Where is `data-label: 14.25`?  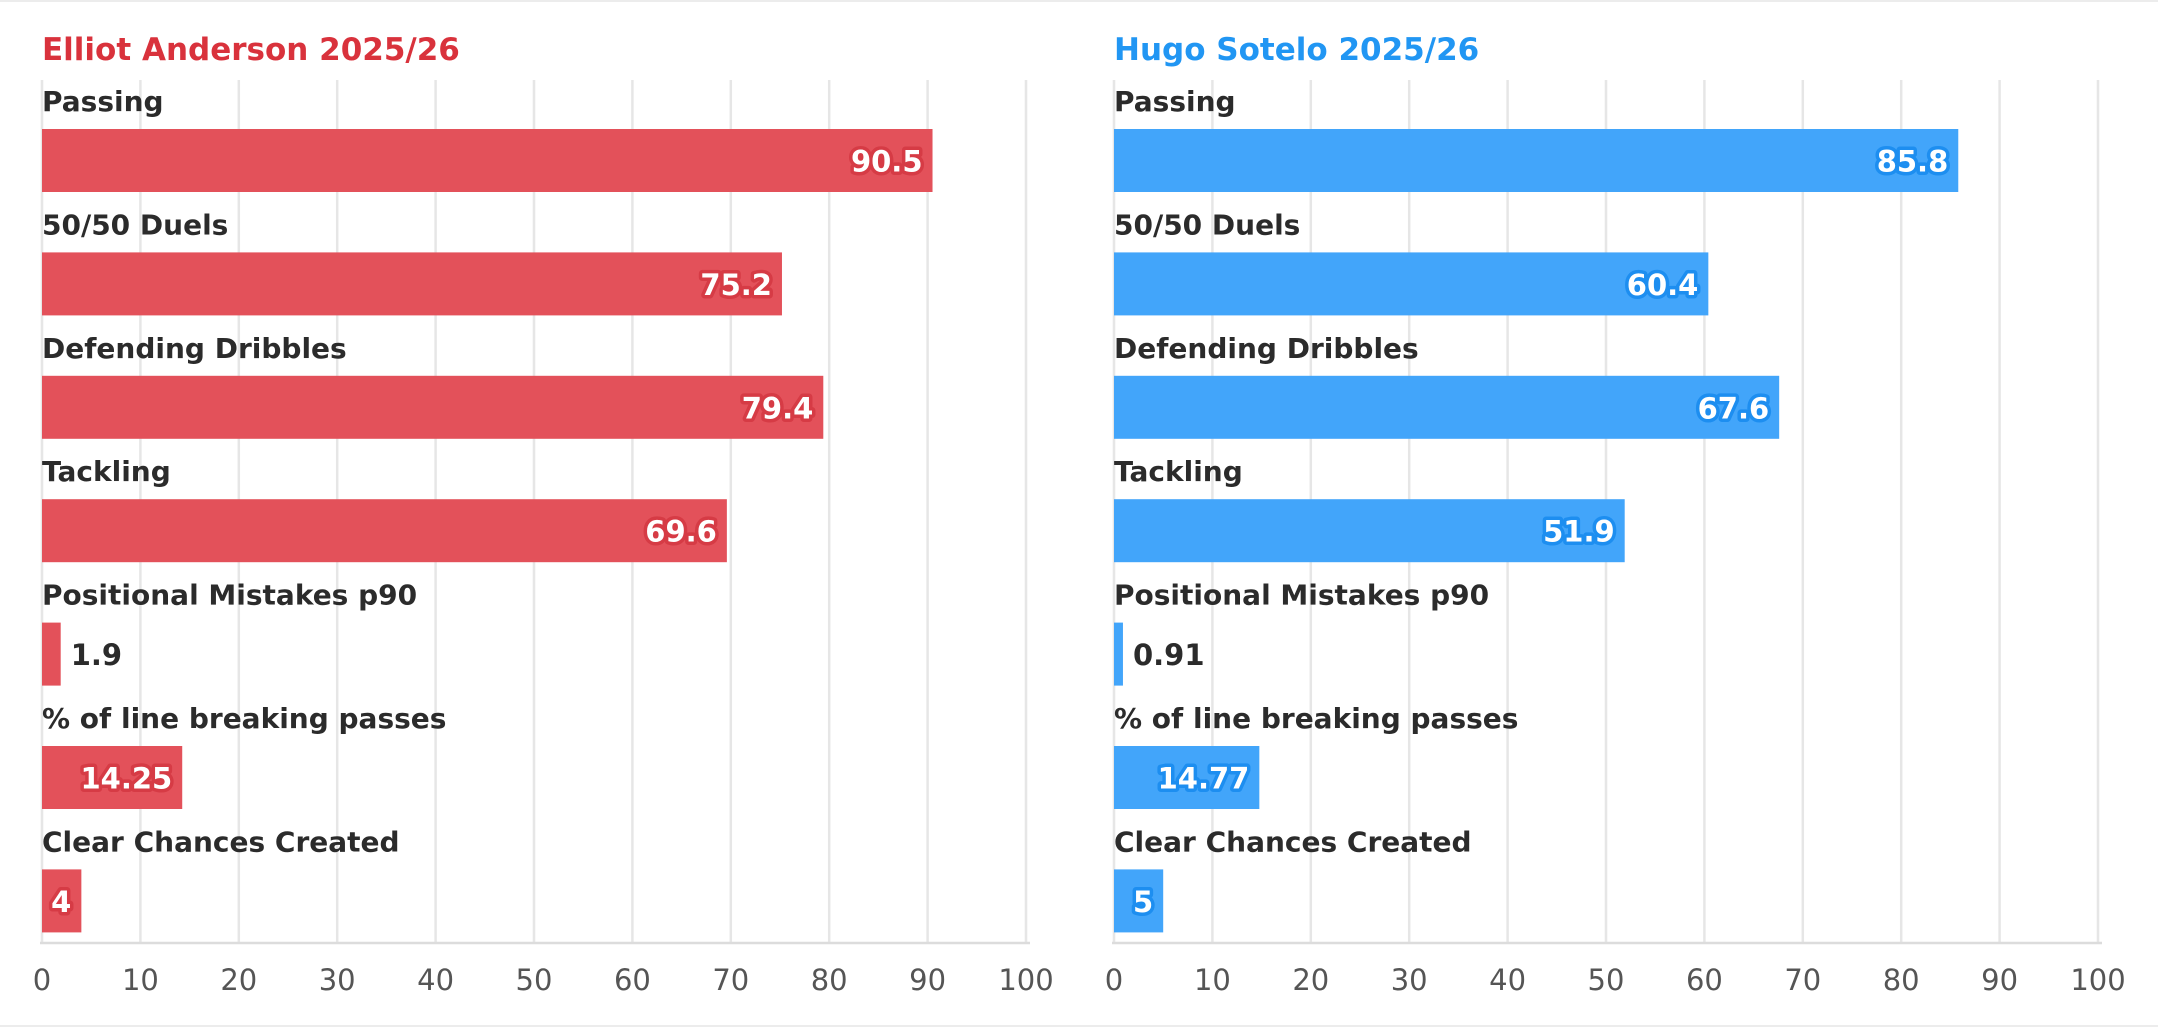
data-label: 14.25 is located at coordinates (126, 779).